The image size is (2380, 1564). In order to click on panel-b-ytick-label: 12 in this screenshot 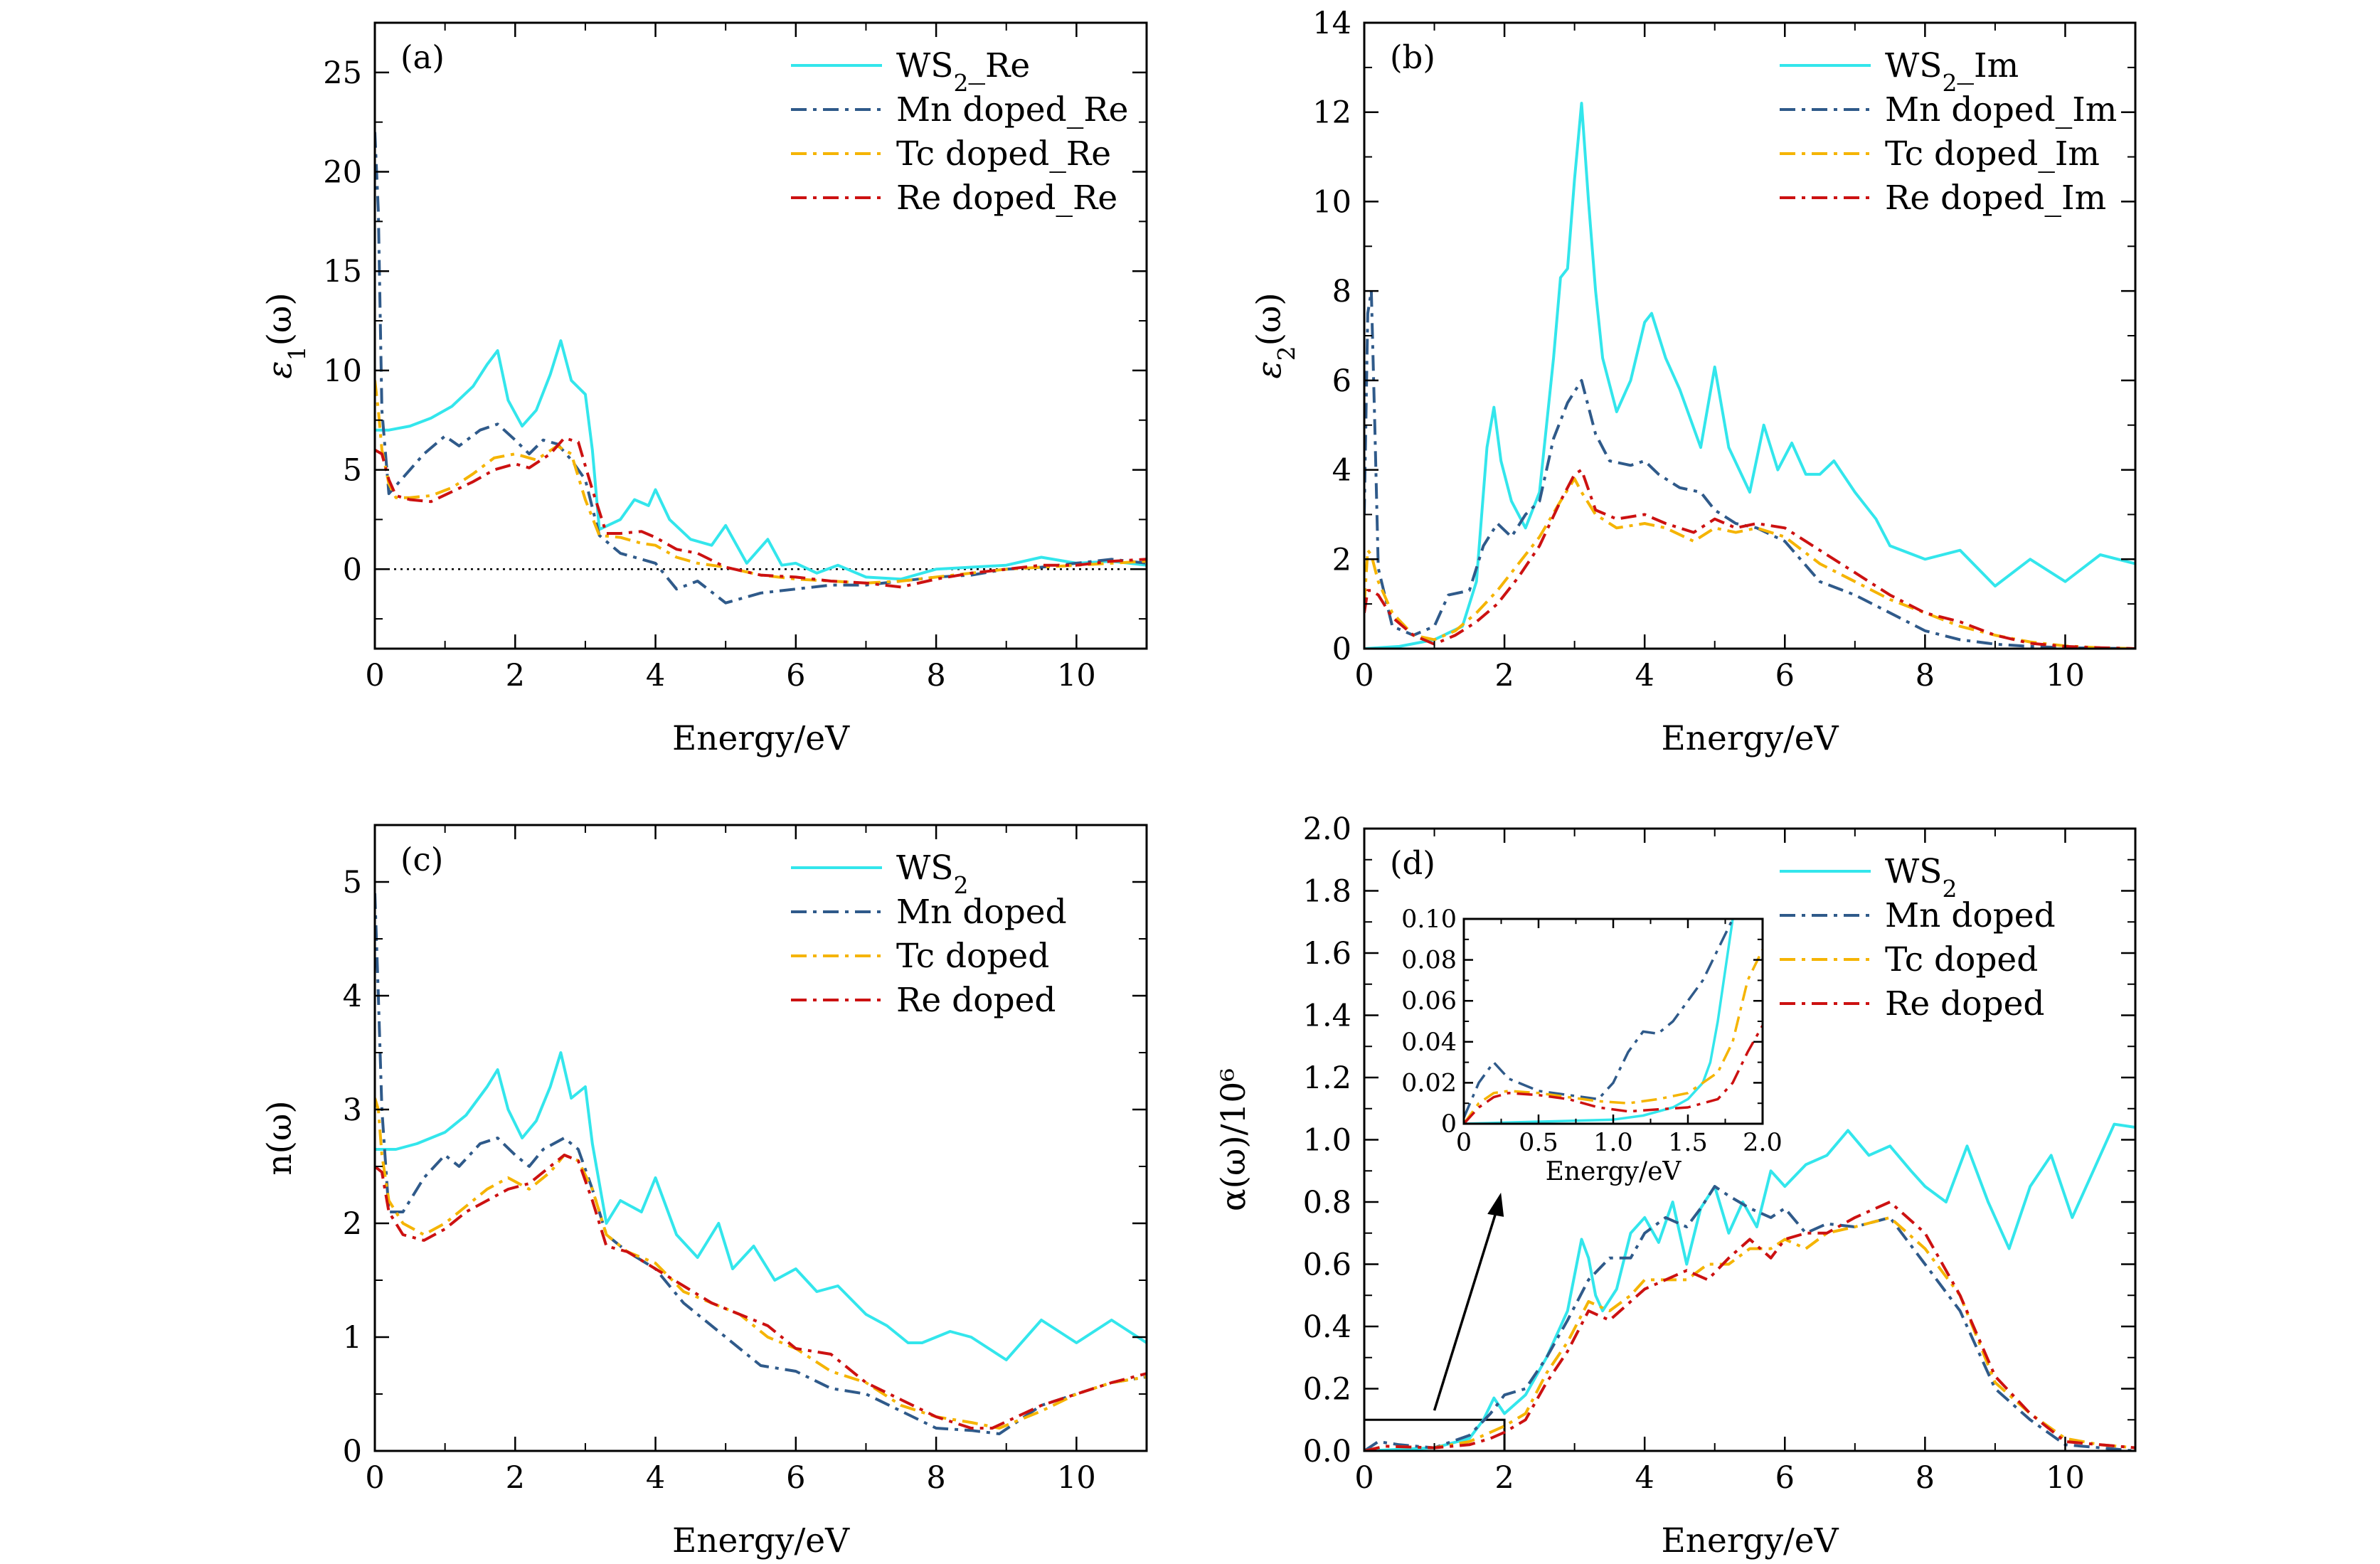, I will do `click(1331, 113)`.